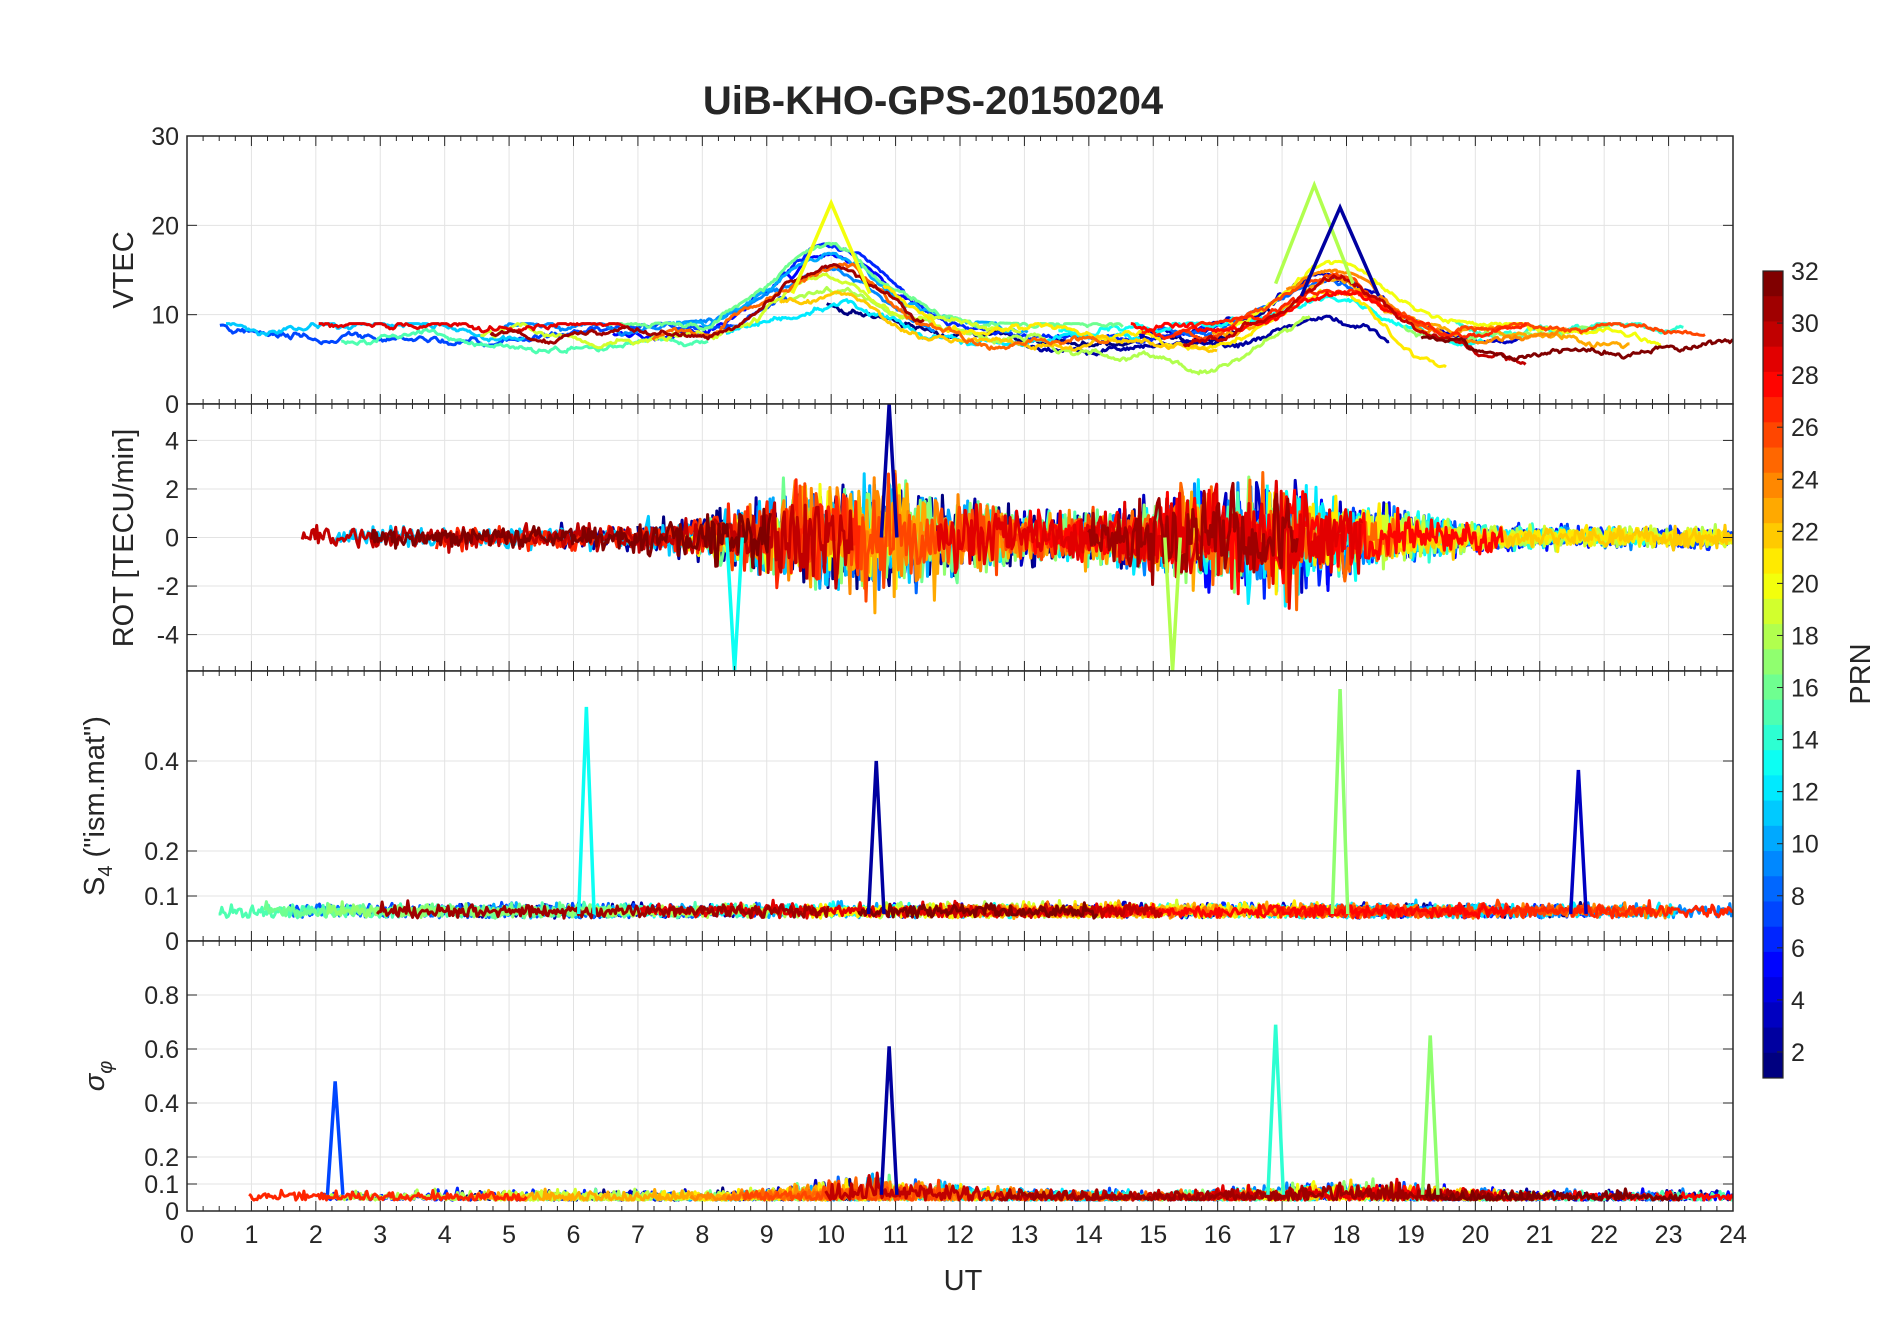 The image size is (1902, 1330). Describe the element at coordinates (574, 1235) in the screenshot. I see `x-tick-label: 6` at that location.